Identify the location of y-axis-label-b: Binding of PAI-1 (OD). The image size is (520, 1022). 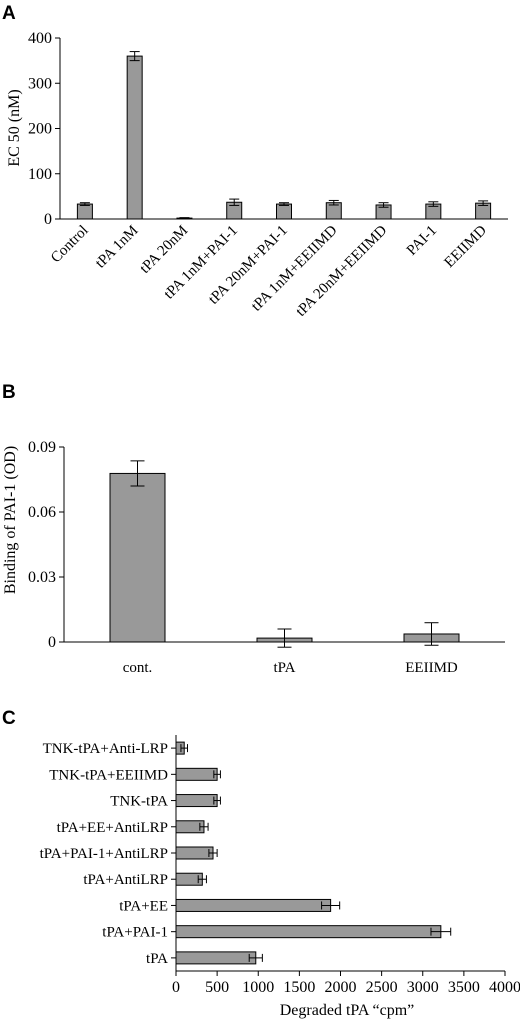
(10, 520).